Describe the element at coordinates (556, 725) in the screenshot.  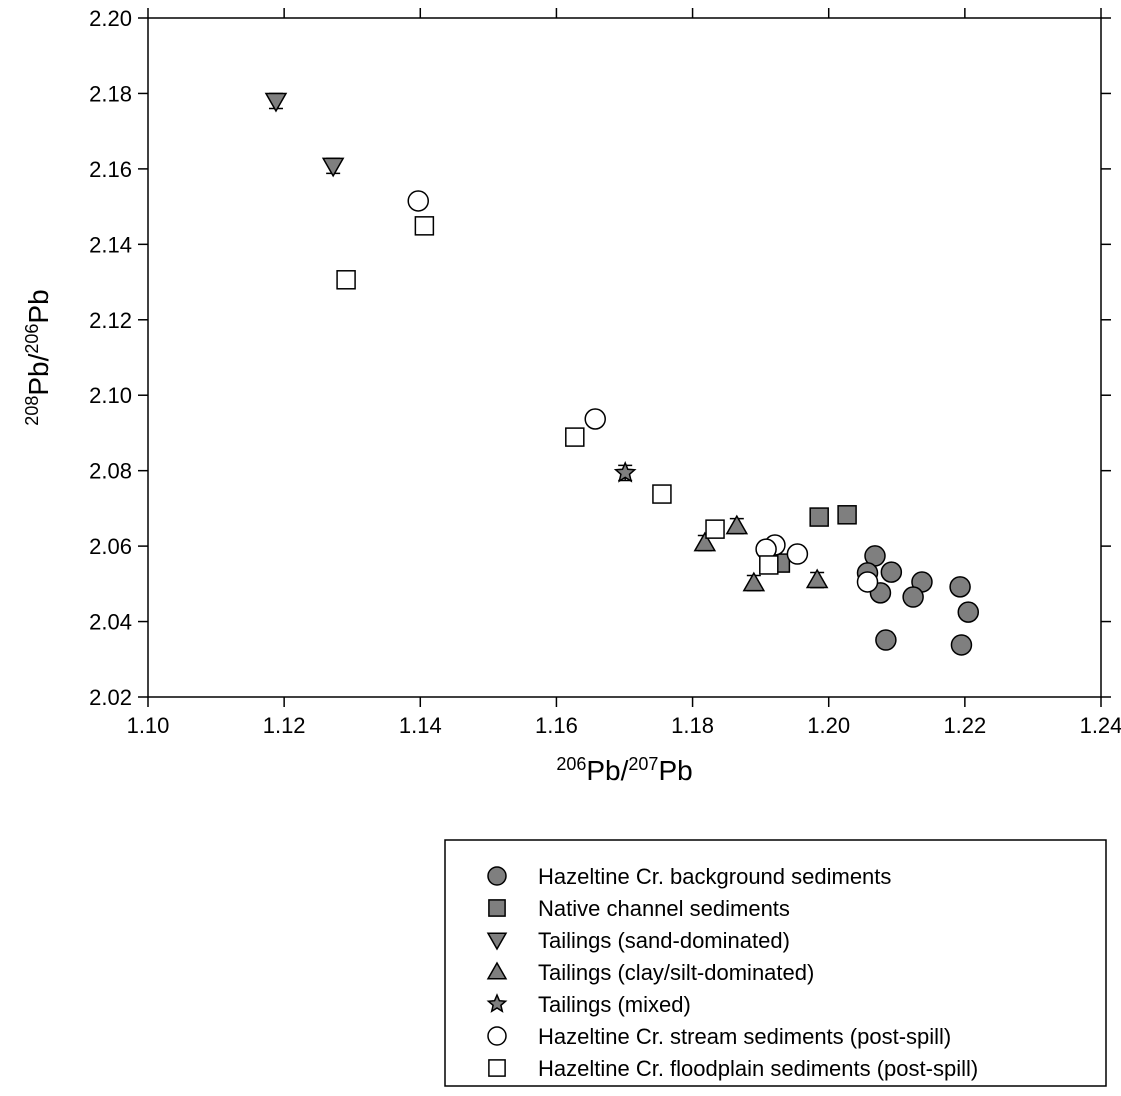
I see `x-tick-label: 1.16` at that location.